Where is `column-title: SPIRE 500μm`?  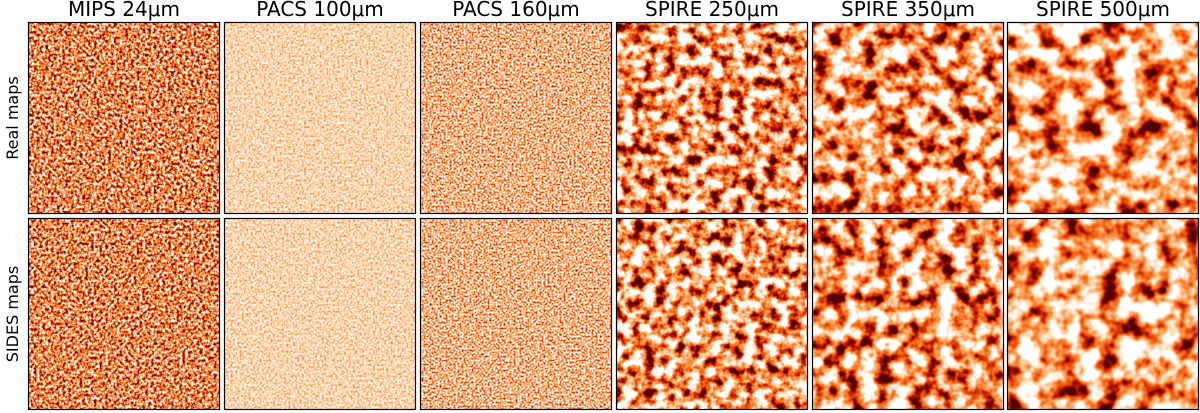
column-title: SPIRE 500μm is located at coordinates (1103, 10).